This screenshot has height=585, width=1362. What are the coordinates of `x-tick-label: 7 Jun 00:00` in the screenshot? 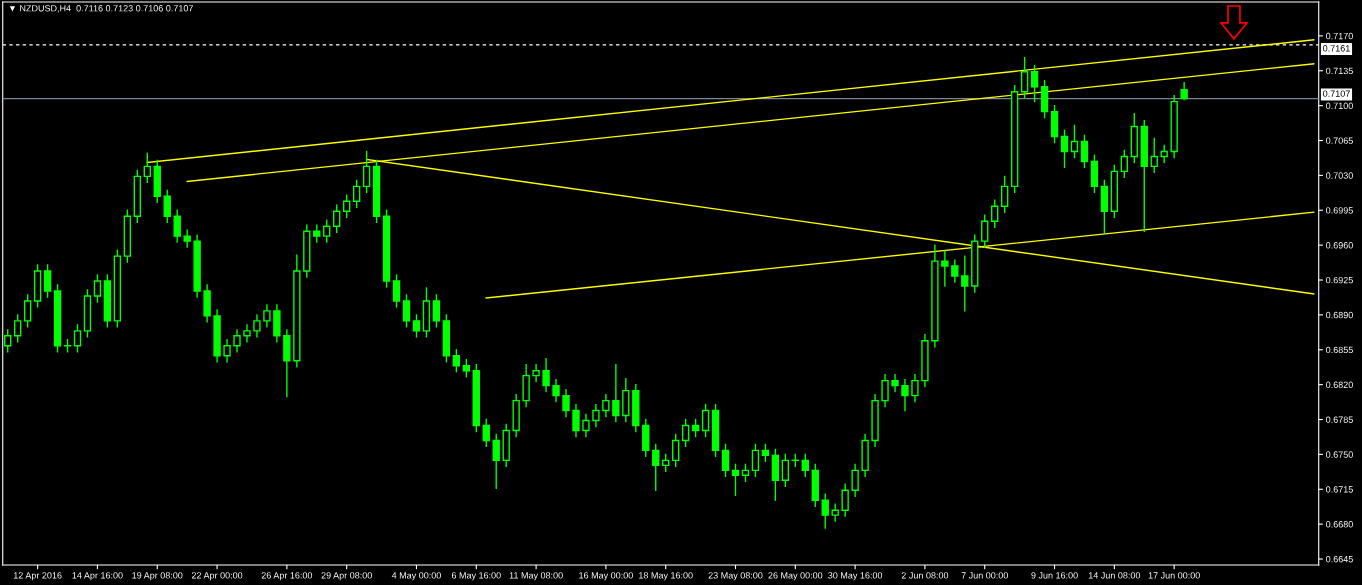 It's located at (984, 575).